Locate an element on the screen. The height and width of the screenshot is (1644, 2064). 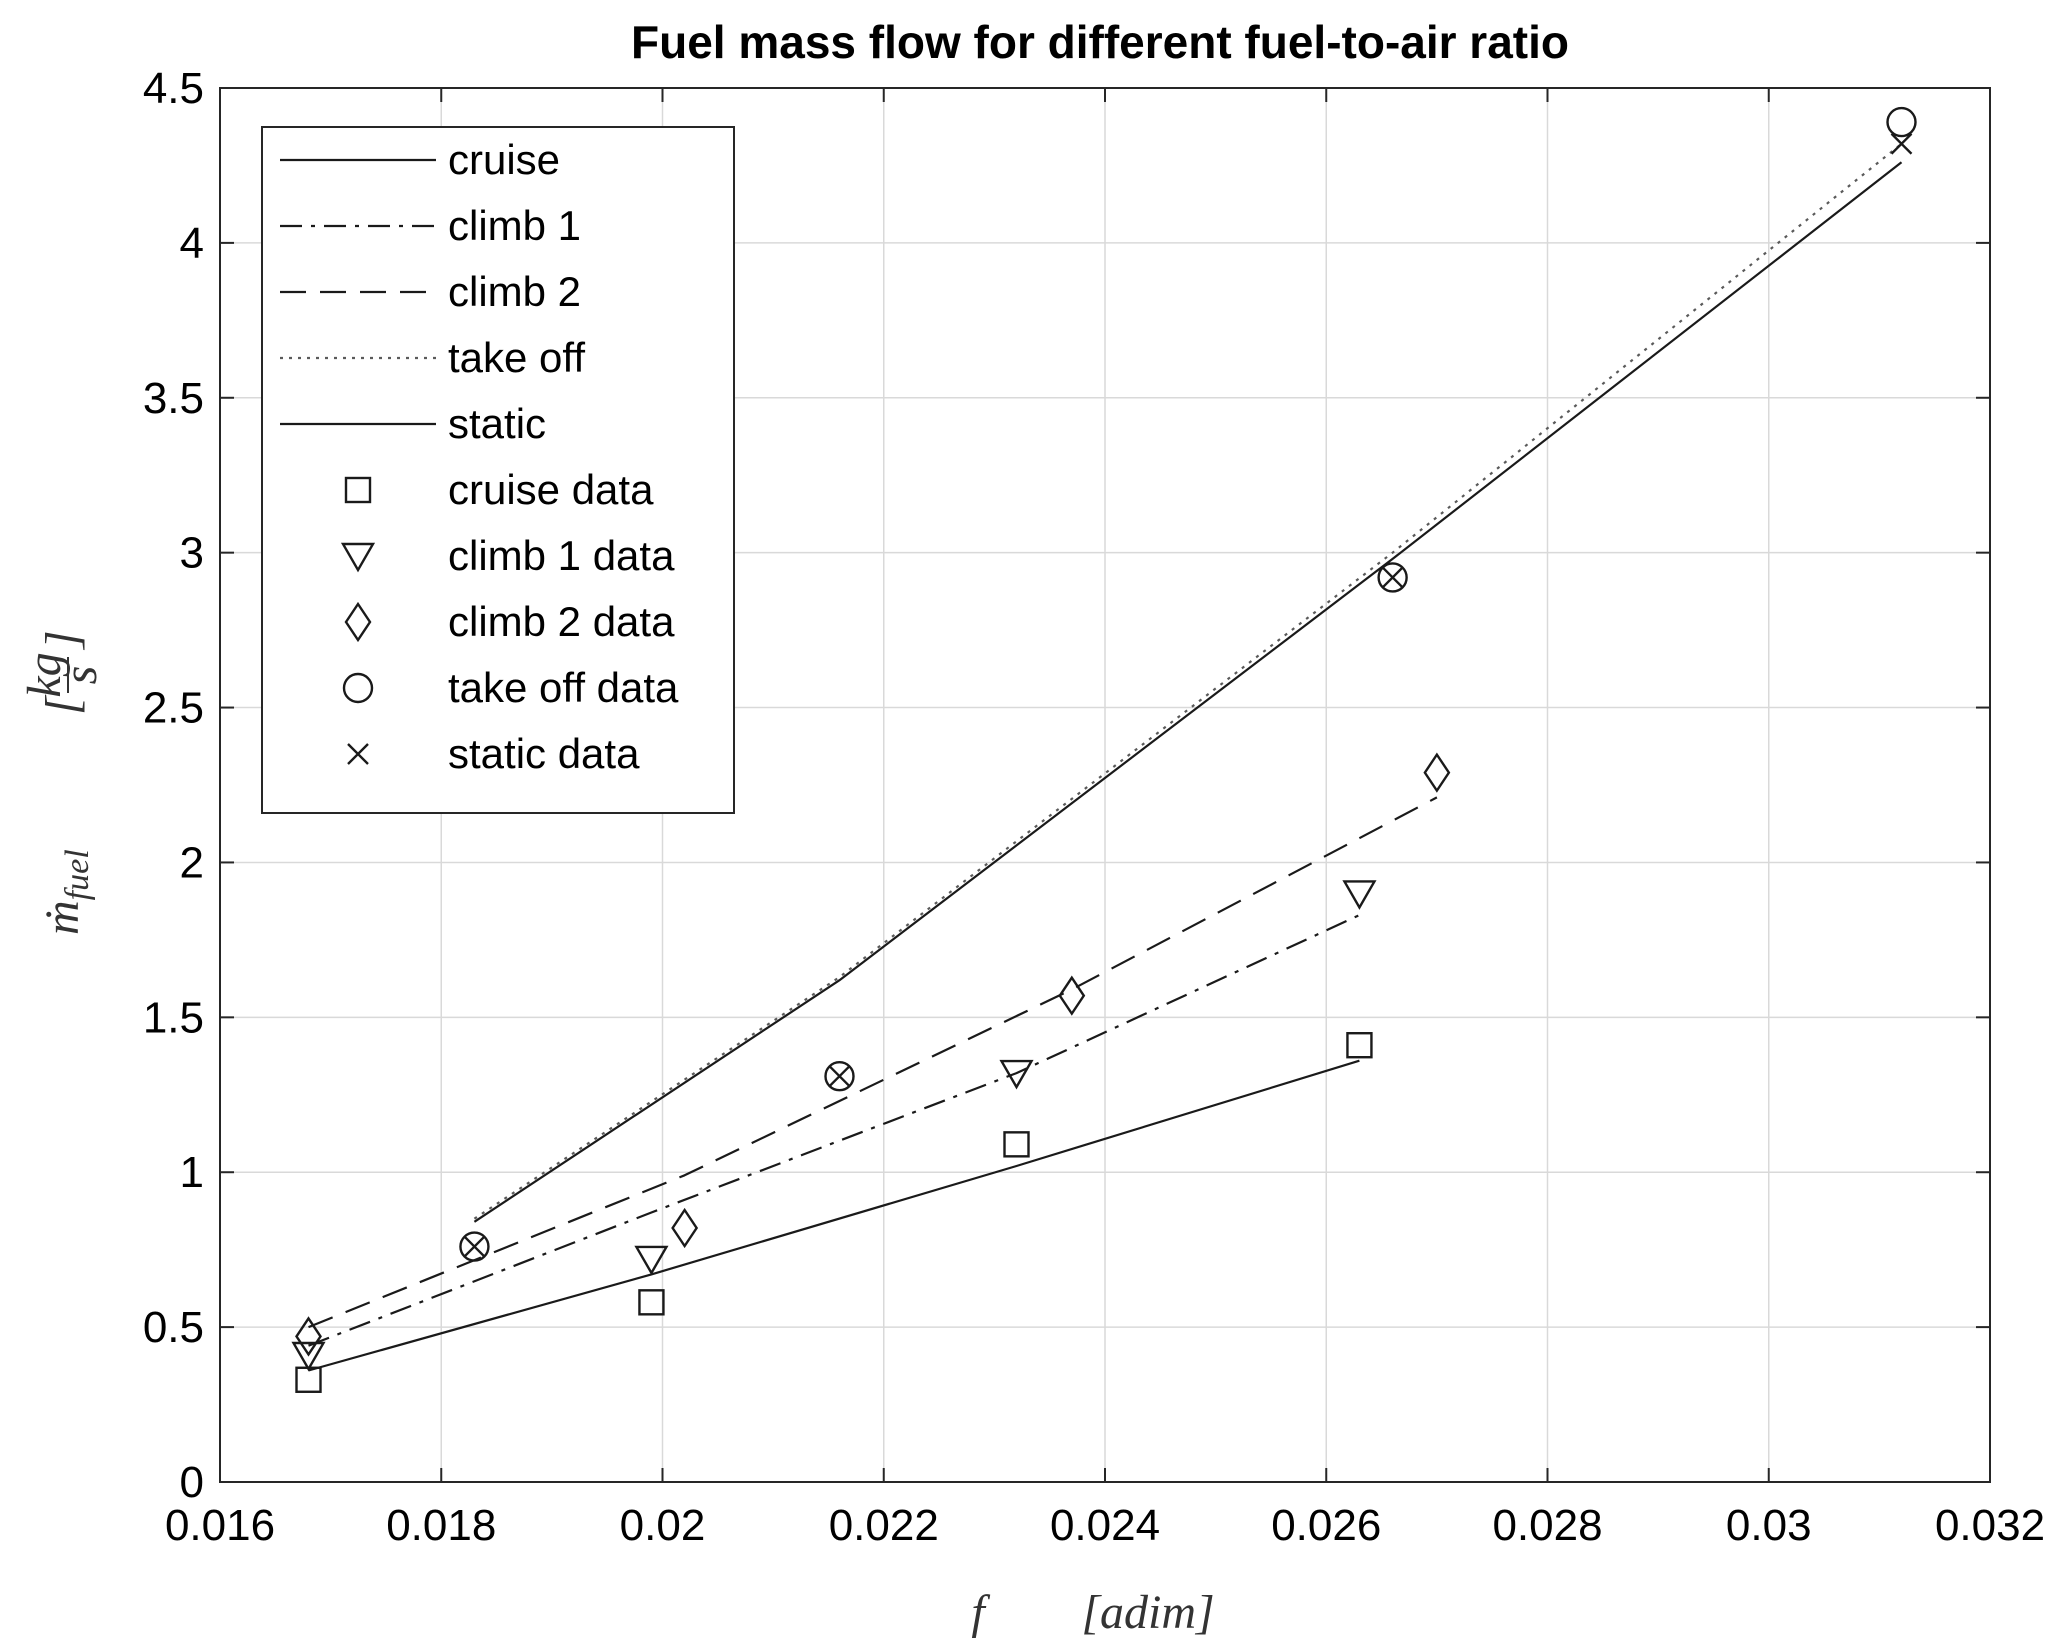
y-axis-label-unit-den: s is located at coordinates (80, 675).